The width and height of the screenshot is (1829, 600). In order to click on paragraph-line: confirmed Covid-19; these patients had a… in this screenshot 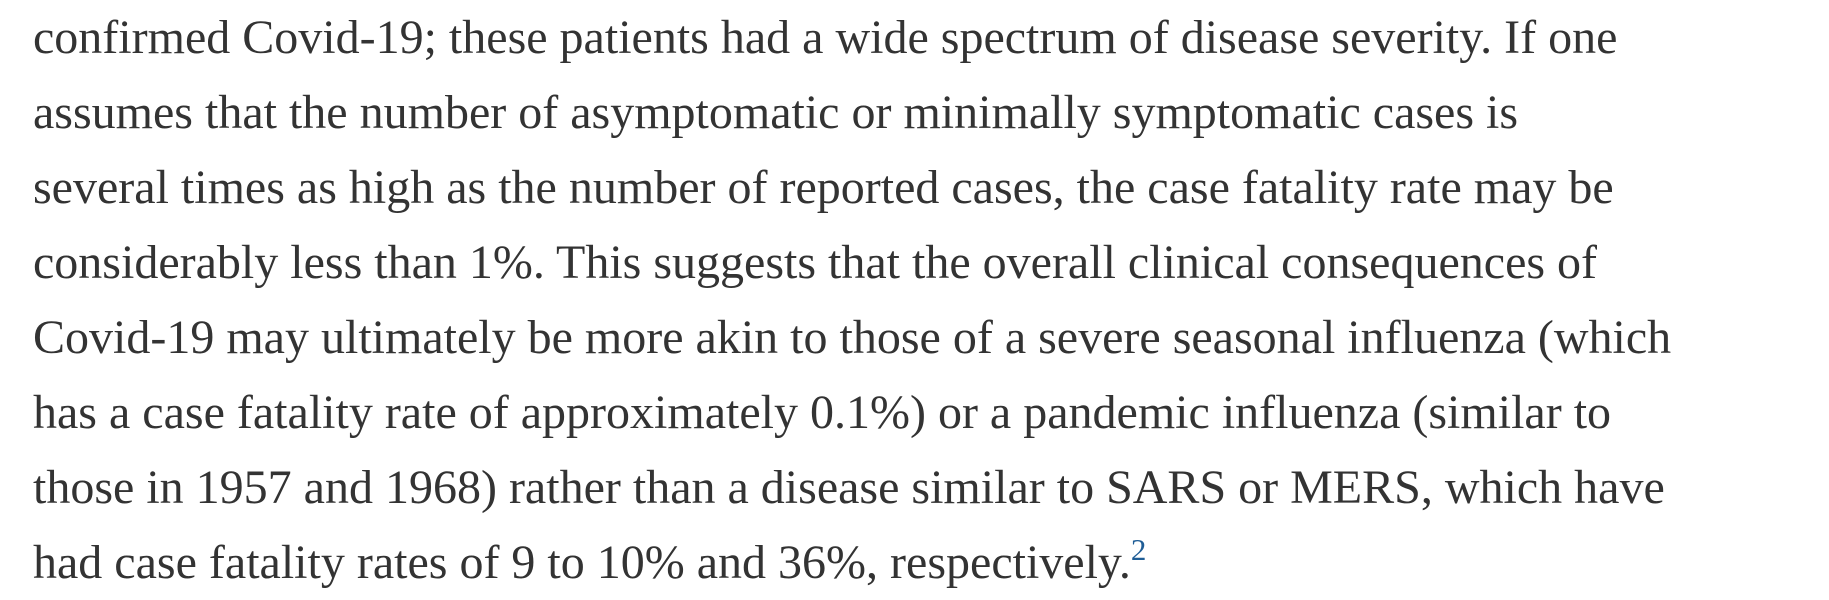, I will do `click(825, 37)`.